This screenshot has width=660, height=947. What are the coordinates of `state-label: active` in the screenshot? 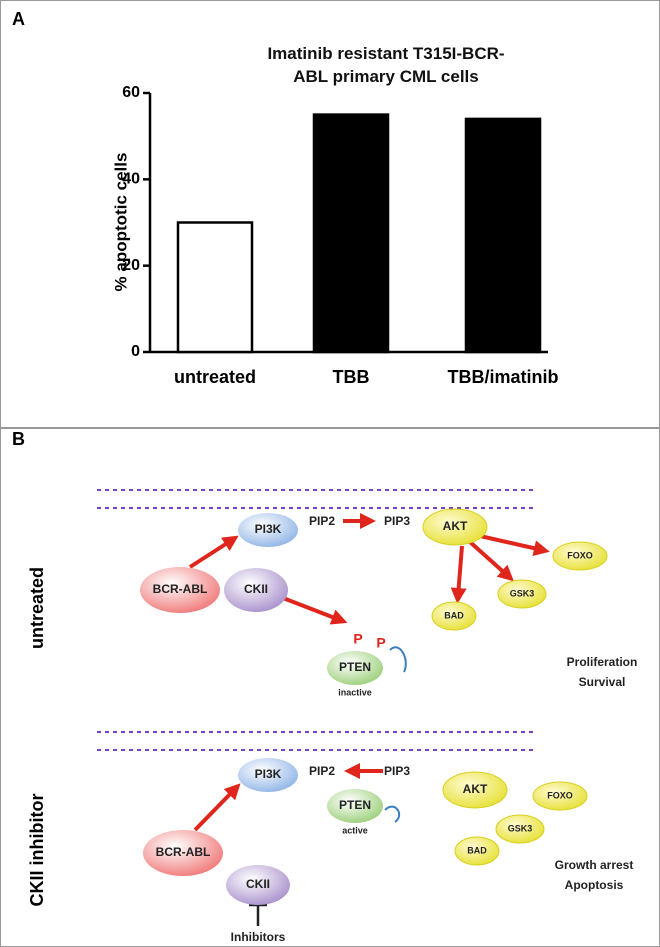 It's located at (355, 830).